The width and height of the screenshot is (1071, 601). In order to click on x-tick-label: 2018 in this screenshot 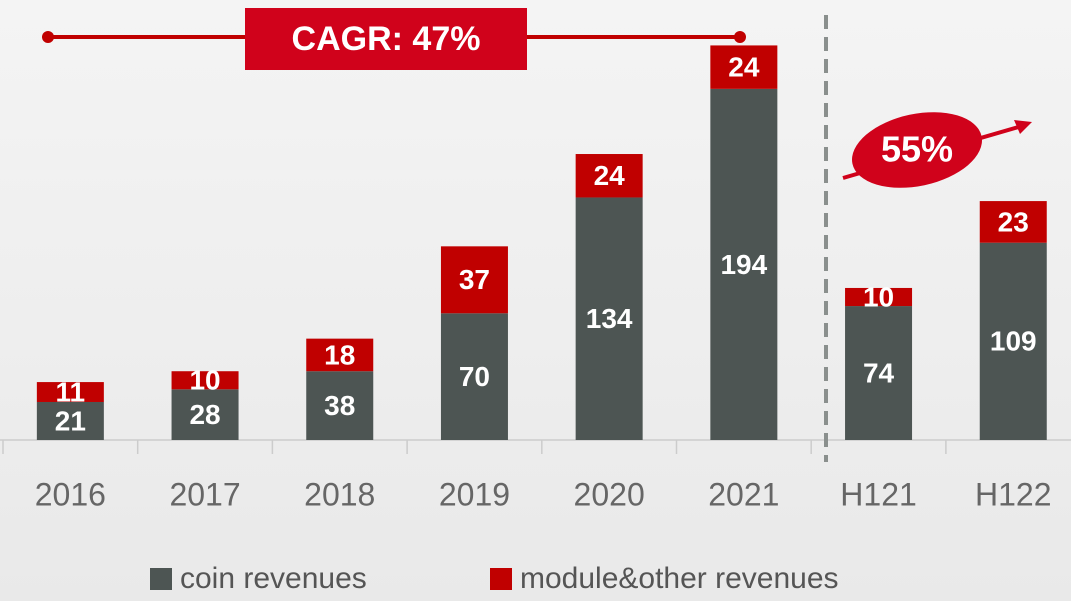, I will do `click(339, 494)`.